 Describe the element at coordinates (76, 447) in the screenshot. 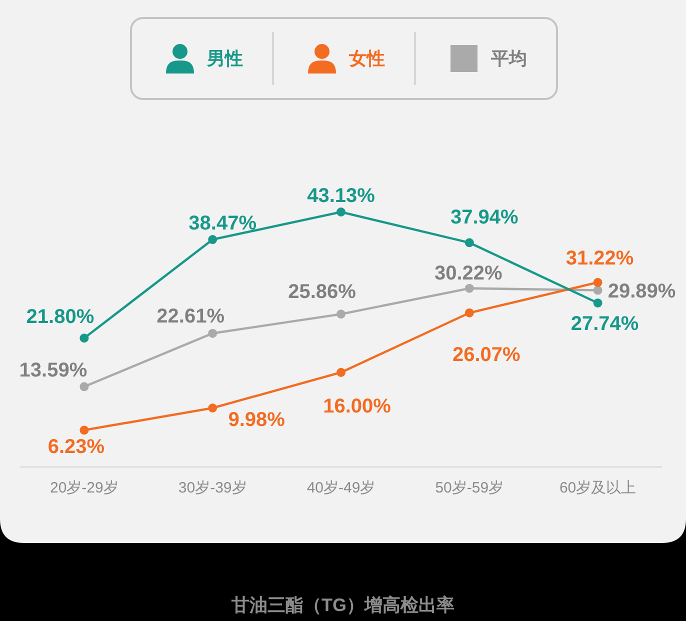

I see `data-label: 6.23%` at that location.